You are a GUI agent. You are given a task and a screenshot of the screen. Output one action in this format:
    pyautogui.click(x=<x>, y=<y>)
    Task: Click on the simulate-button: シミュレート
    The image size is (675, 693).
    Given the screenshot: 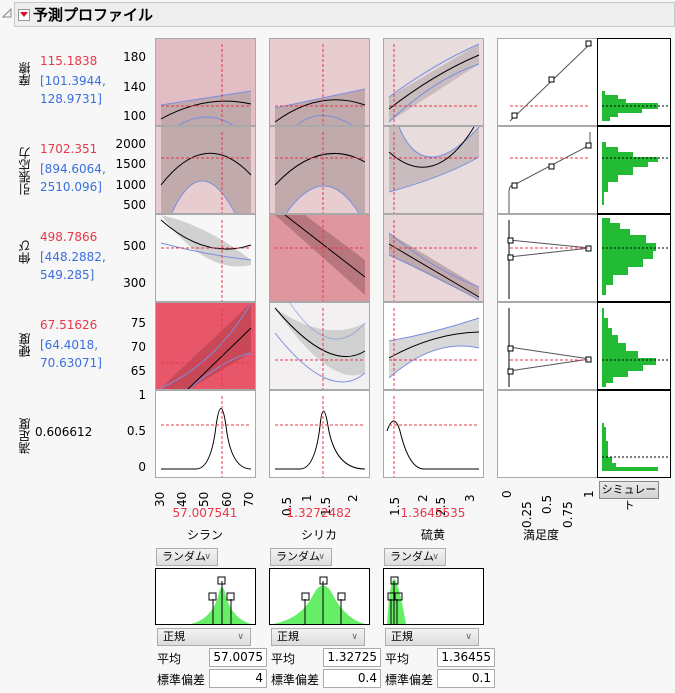 What is the action you would take?
    pyautogui.click(x=629, y=496)
    